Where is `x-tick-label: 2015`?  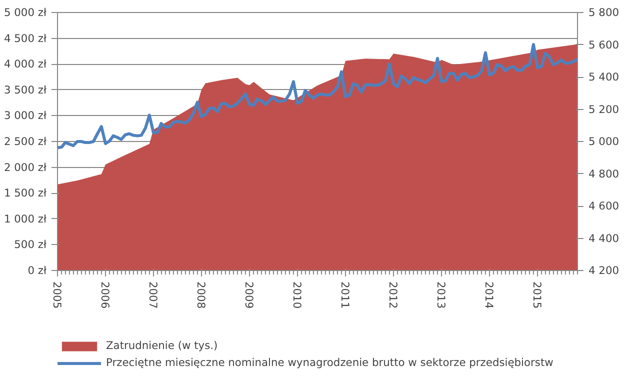 x-tick-label: 2015 is located at coordinates (537, 295).